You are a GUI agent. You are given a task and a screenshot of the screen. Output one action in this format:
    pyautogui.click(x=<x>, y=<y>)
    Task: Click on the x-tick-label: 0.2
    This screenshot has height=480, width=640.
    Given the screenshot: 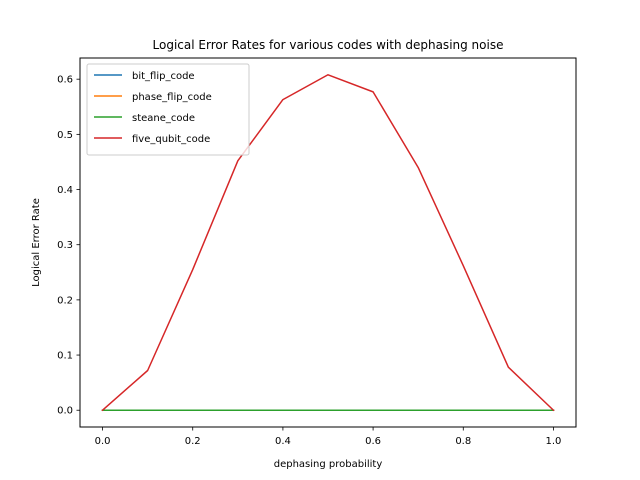 What is the action you would take?
    pyautogui.click(x=193, y=441)
    